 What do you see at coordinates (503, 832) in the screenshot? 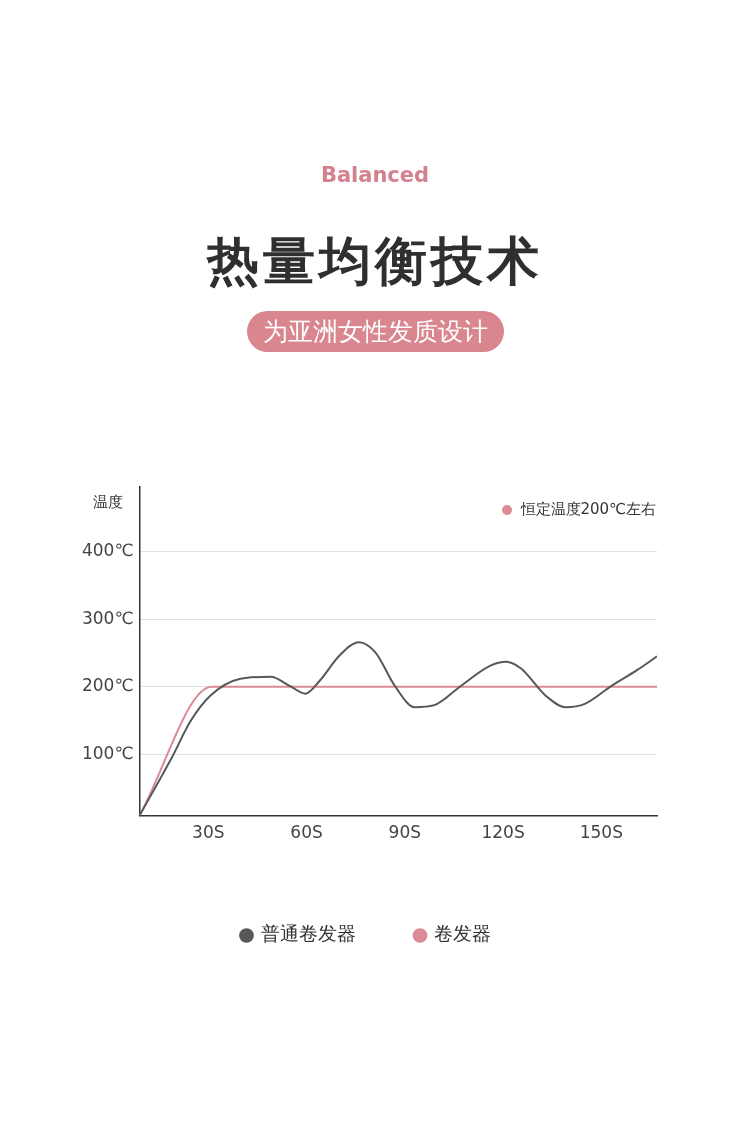
I see `x-tick-label: 120S` at bounding box center [503, 832].